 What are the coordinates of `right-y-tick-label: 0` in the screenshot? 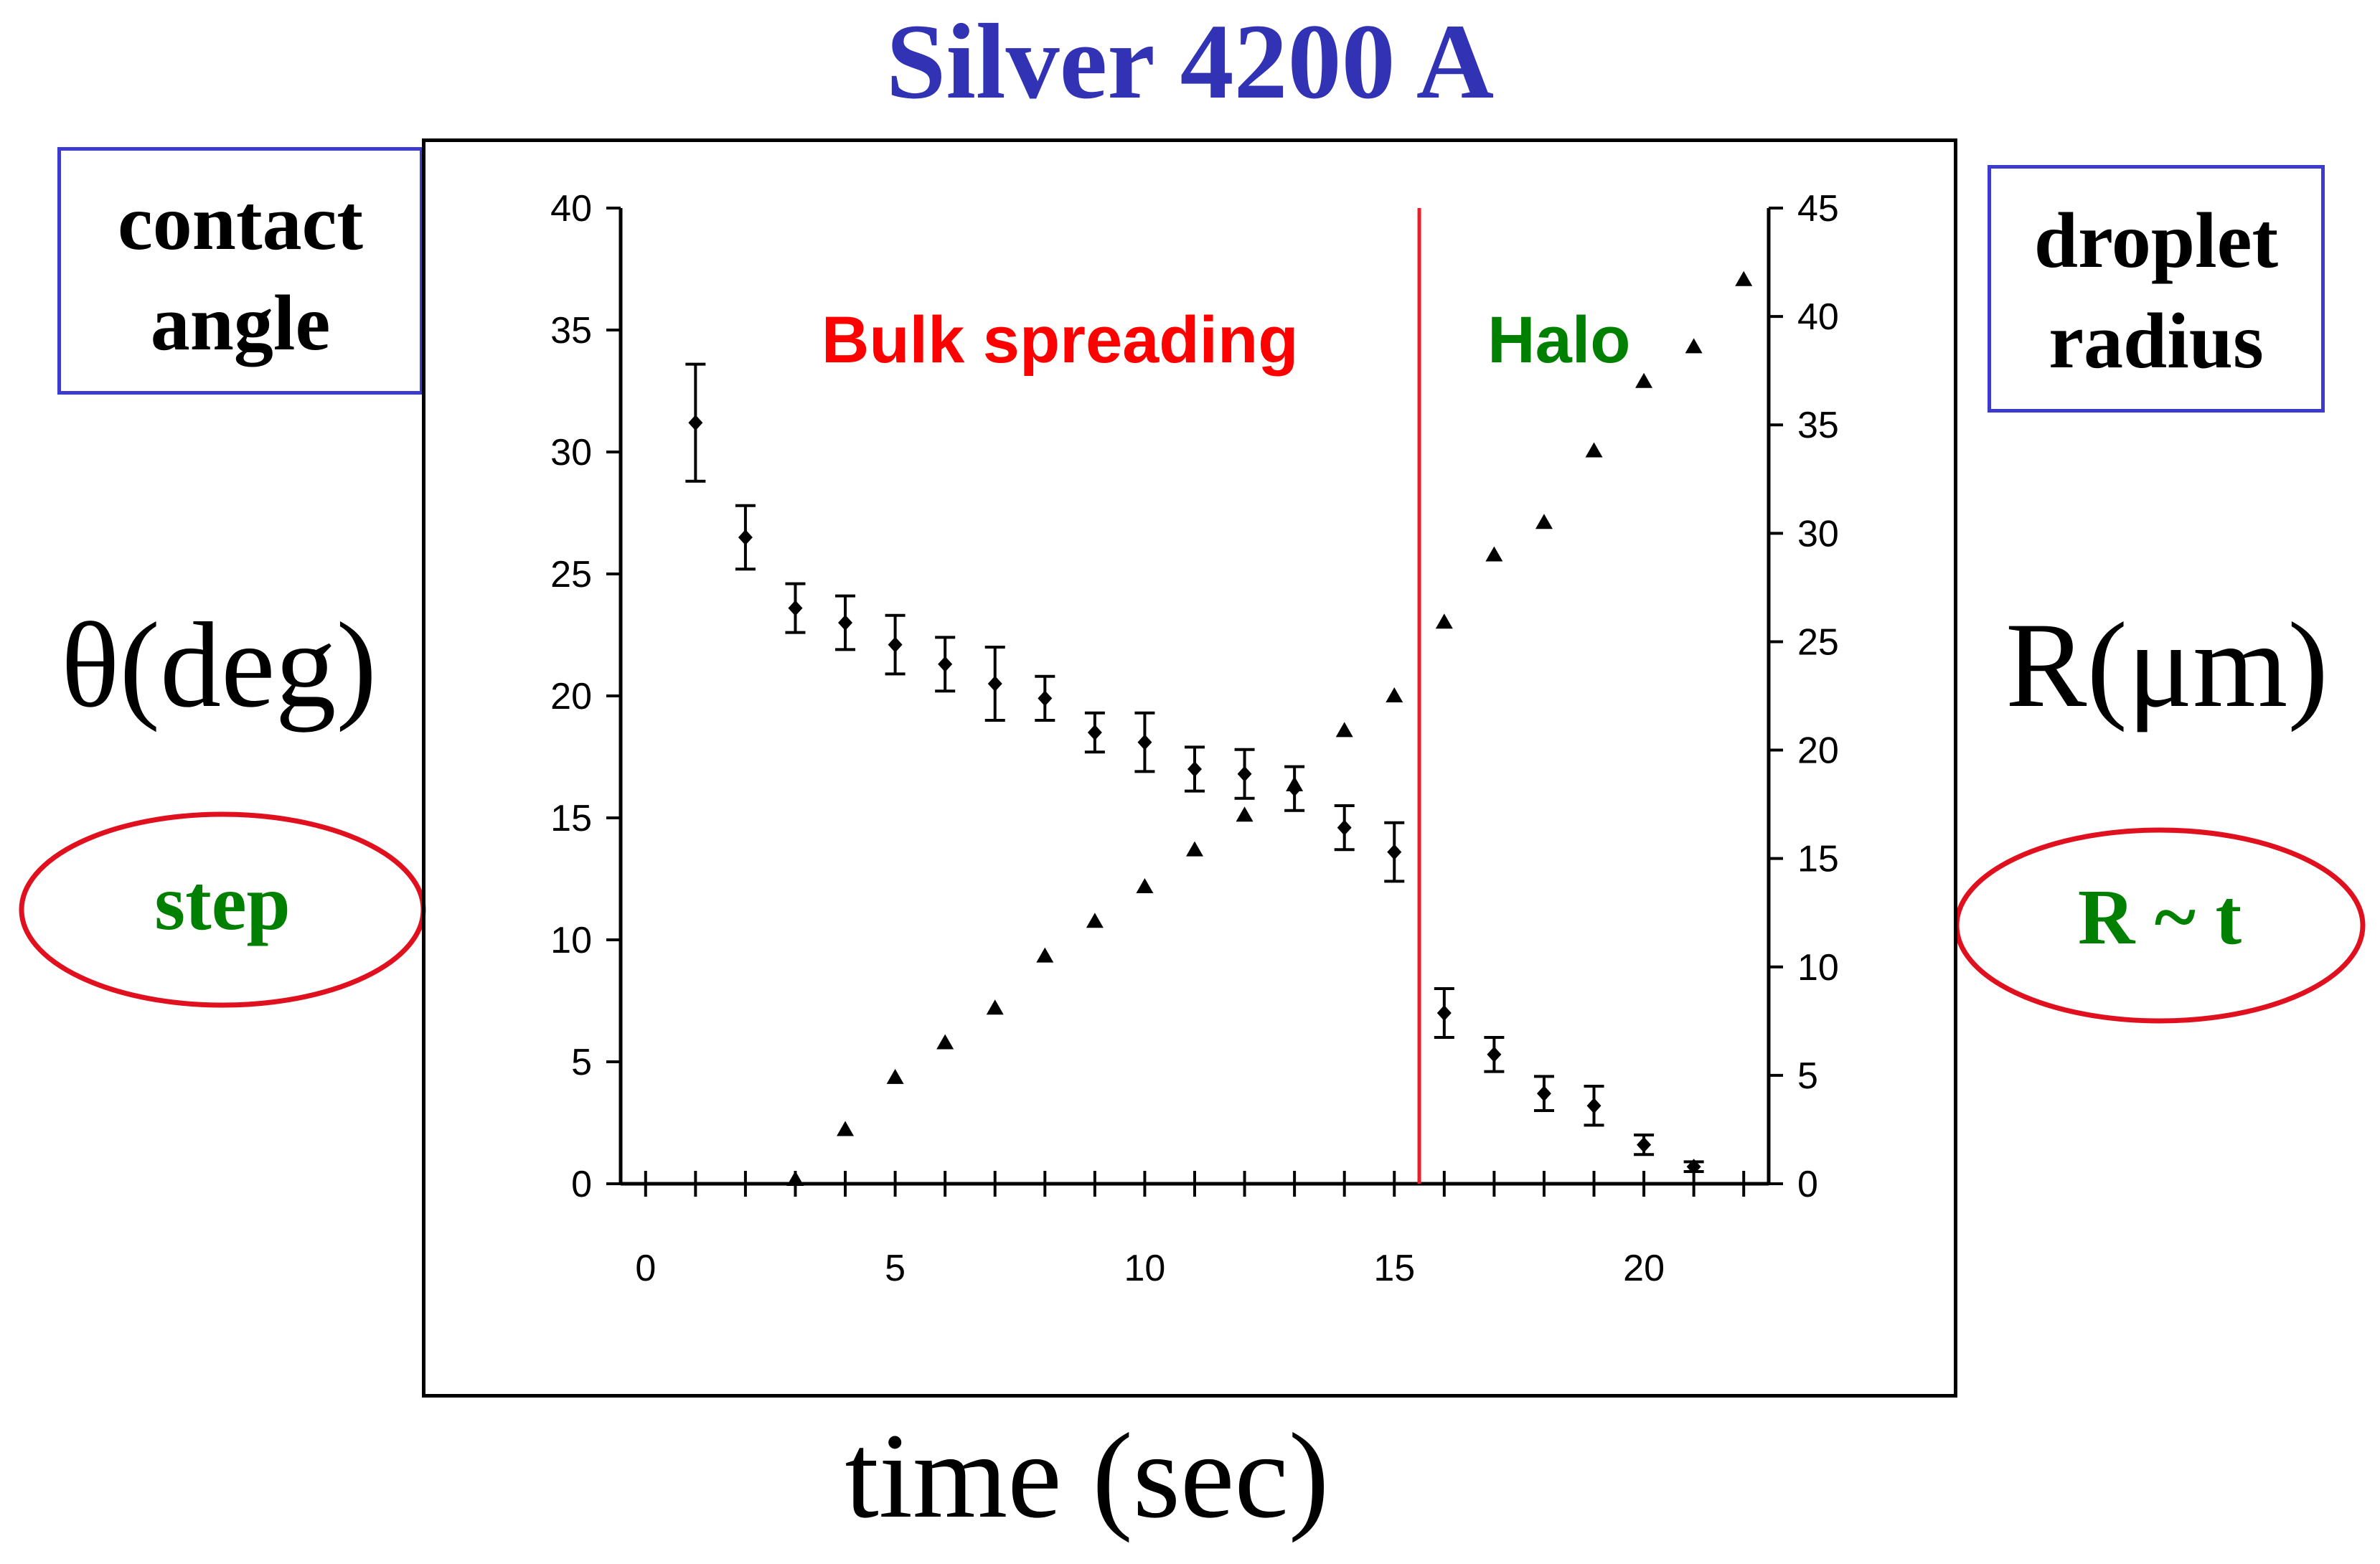 It's located at (1807, 1184).